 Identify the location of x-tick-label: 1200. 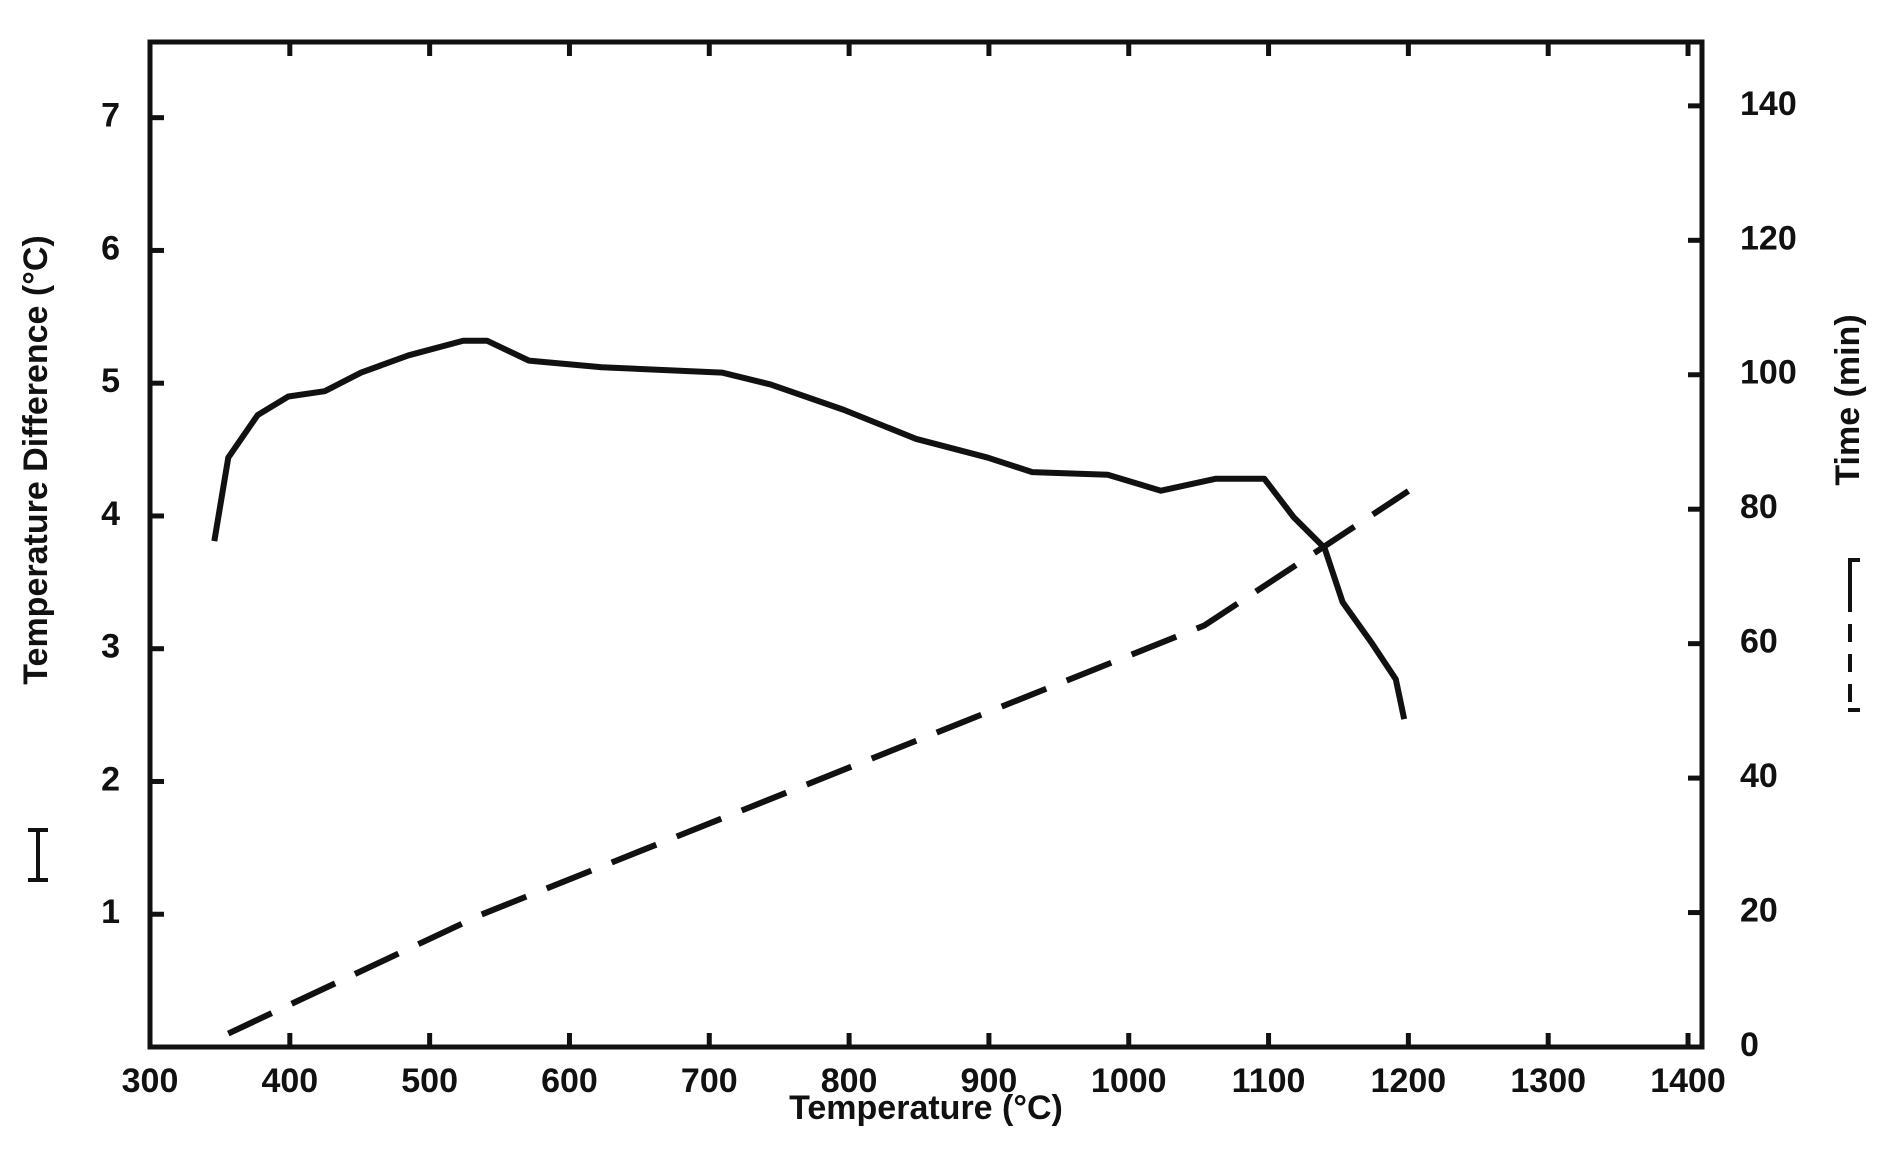
(1409, 1081).